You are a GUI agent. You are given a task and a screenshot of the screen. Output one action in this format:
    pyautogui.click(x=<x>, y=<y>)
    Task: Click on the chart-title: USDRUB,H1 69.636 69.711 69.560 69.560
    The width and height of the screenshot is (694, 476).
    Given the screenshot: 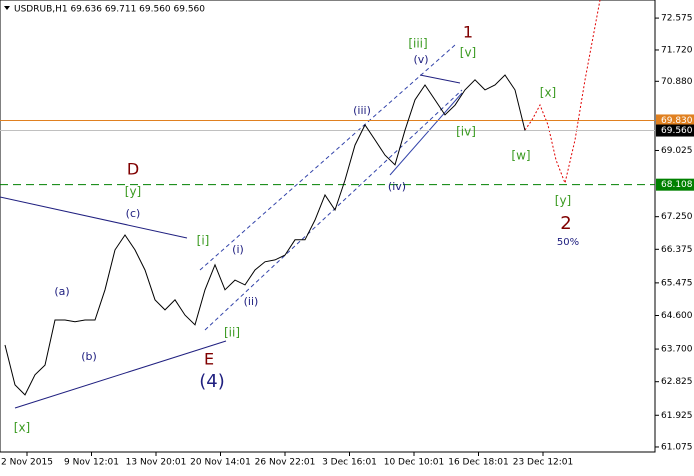 What is the action you would take?
    pyautogui.click(x=109, y=10)
    